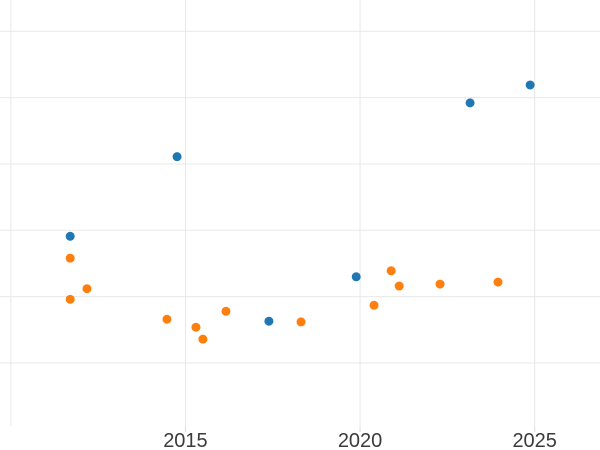  What do you see at coordinates (360, 440) in the screenshot?
I see `x-tick-label: 2020` at bounding box center [360, 440].